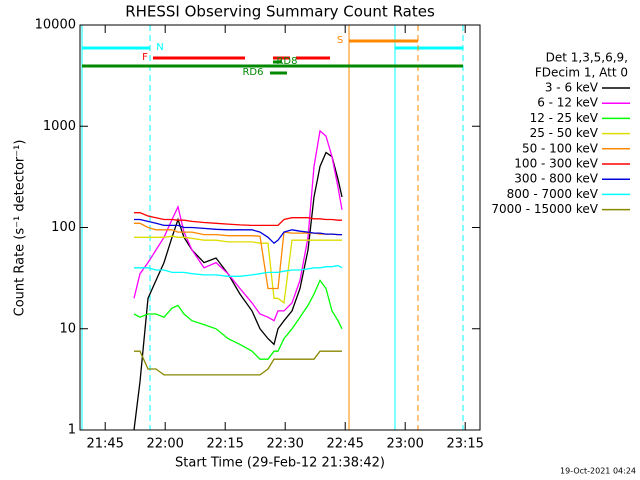 The height and width of the screenshot is (480, 640). What do you see at coordinates (568, 103) in the screenshot?
I see `legend-label: 6 - 12 keV` at bounding box center [568, 103].